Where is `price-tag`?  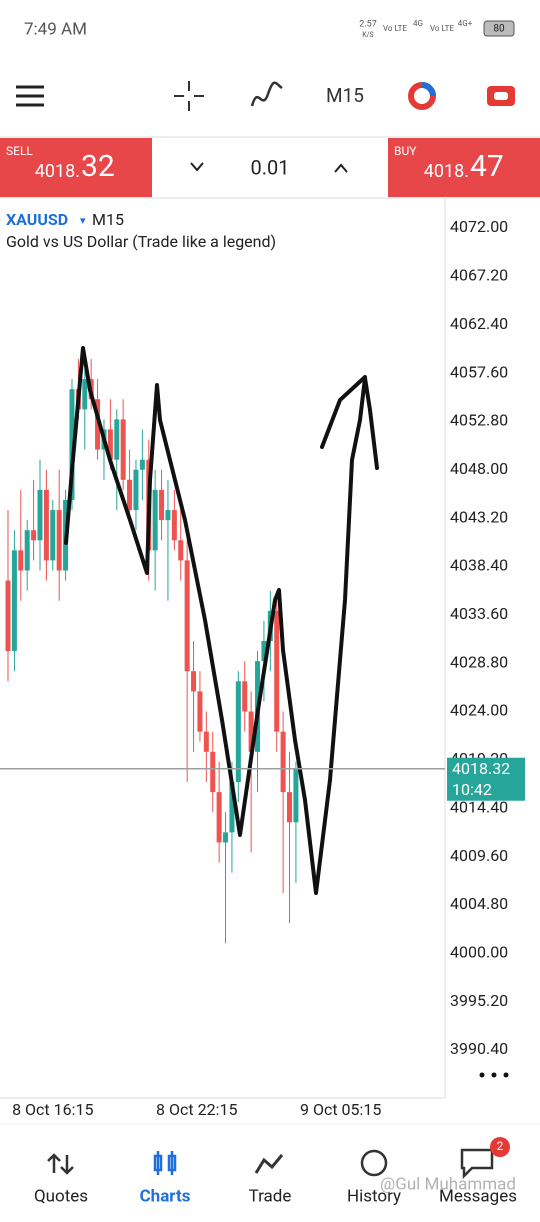 price-tag is located at coordinates (486, 779).